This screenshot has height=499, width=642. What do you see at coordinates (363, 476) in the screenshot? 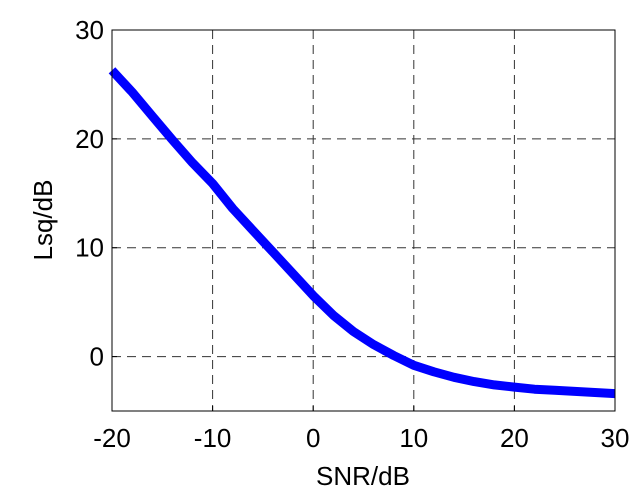
I see `x-axis-label: SNR/dB` at bounding box center [363, 476].